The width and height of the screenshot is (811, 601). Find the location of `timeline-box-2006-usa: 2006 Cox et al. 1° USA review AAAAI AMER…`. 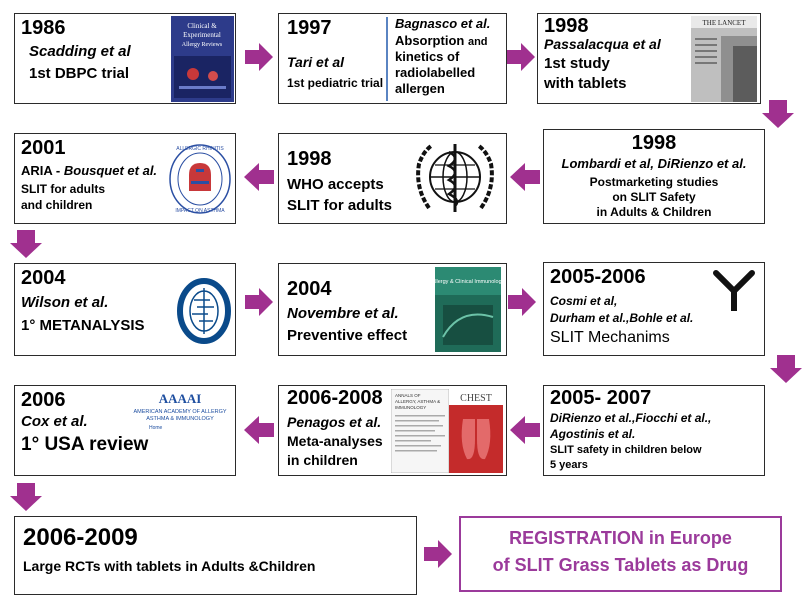

timeline-box-2006-usa: 2006 Cox et al. 1° USA review AAAAI AMER… is located at coordinates (125, 430).